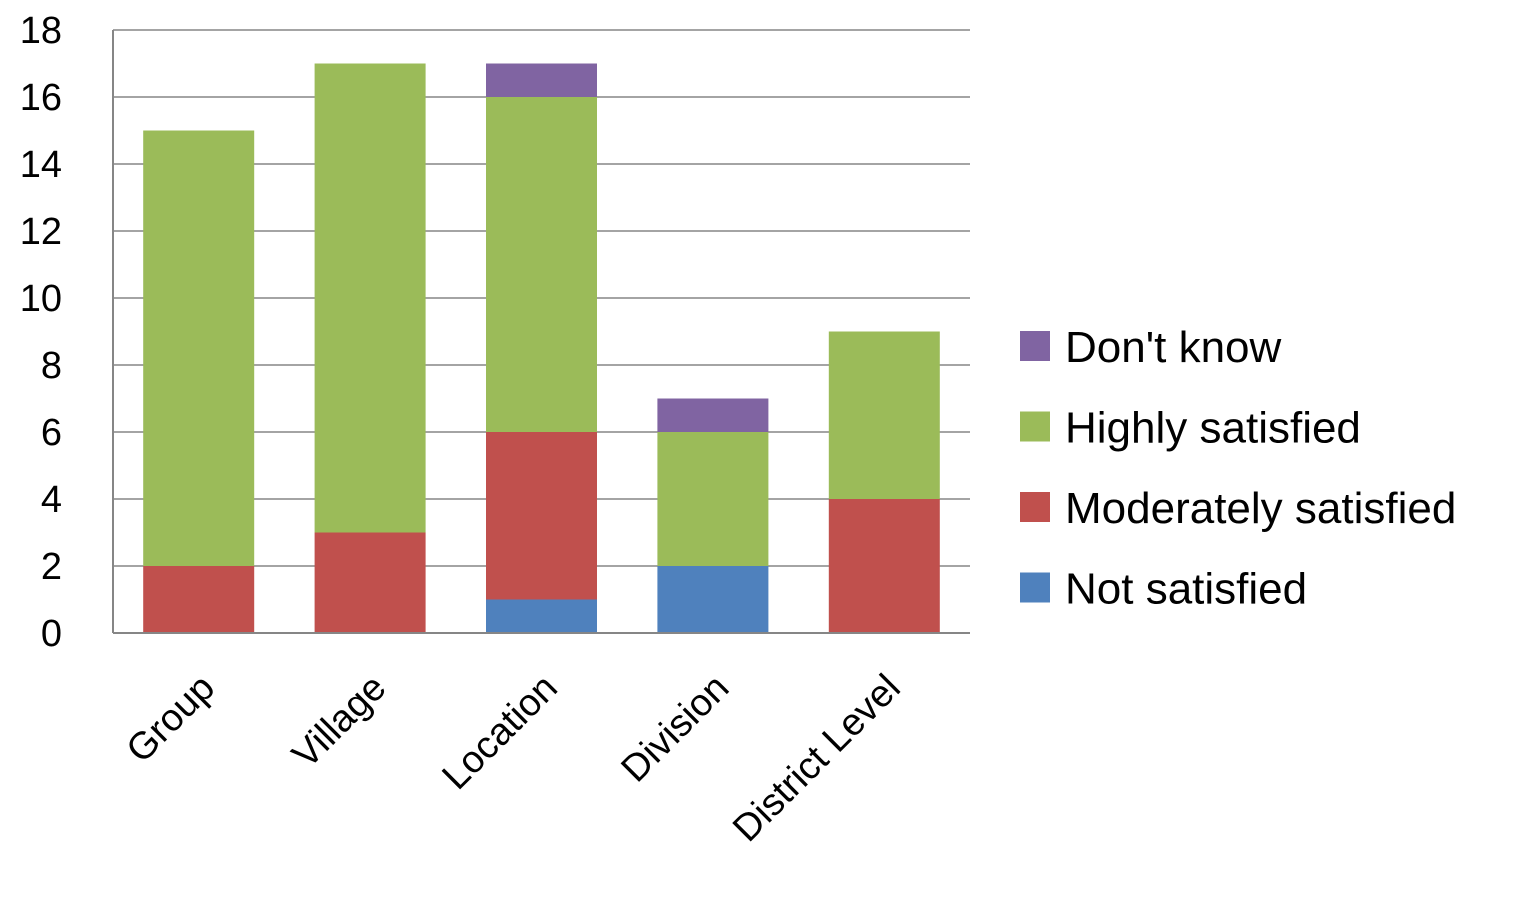  Describe the element at coordinates (541, 616) in the screenshot. I see `bar-segment-not-satisfied-location` at that location.